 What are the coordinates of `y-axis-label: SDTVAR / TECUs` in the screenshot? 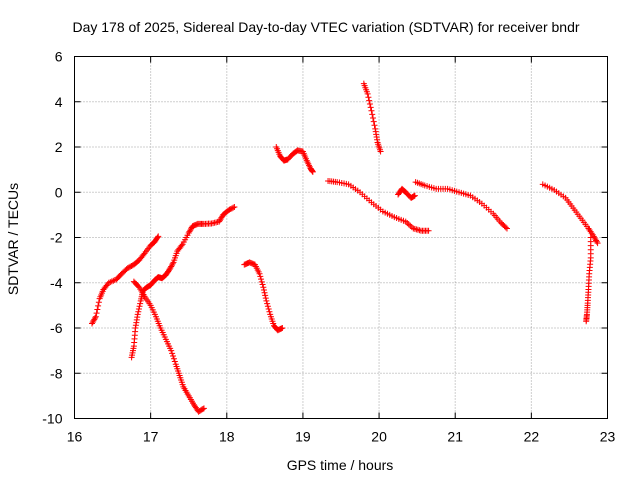 It's located at (13, 239).